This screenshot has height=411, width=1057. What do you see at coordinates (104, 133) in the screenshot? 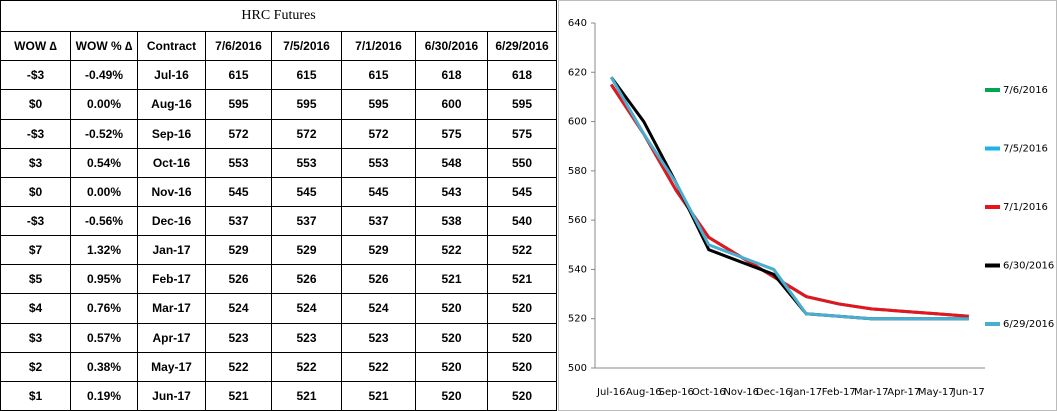
I see `table-cell: -0.52%` at bounding box center [104, 133].